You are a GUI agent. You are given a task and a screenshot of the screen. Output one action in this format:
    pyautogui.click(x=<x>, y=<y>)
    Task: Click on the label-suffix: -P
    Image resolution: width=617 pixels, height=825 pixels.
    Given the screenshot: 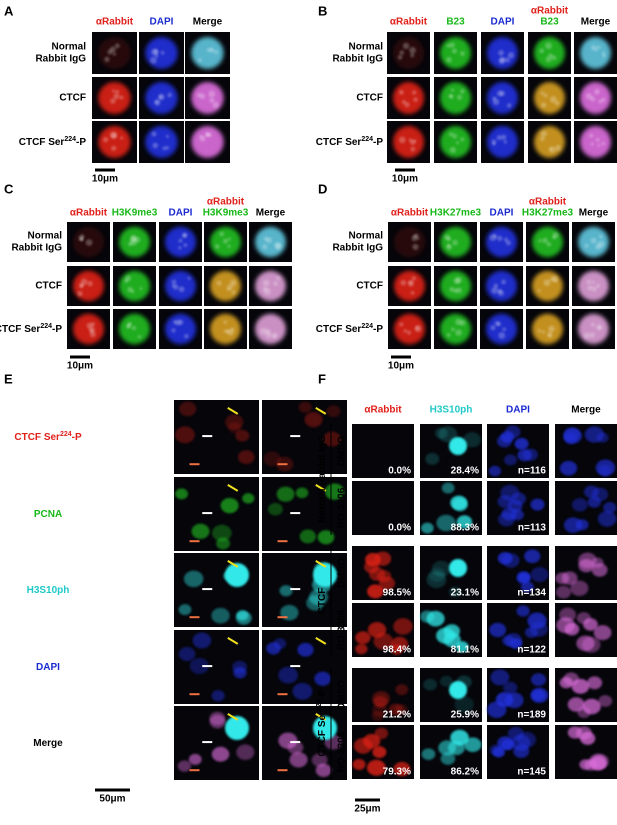 What is the action you would take?
    pyautogui.click(x=378, y=142)
    